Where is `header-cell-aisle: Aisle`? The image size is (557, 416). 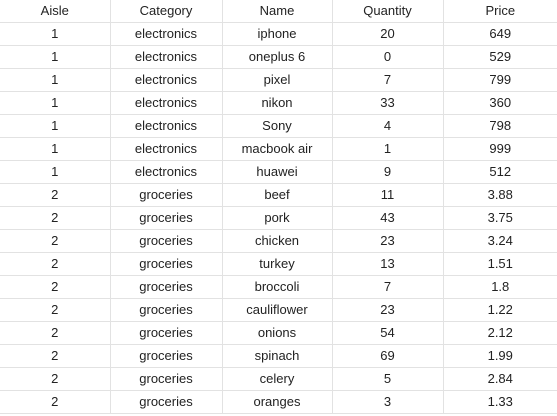 header-cell-aisle: Aisle is located at coordinates (55, 11).